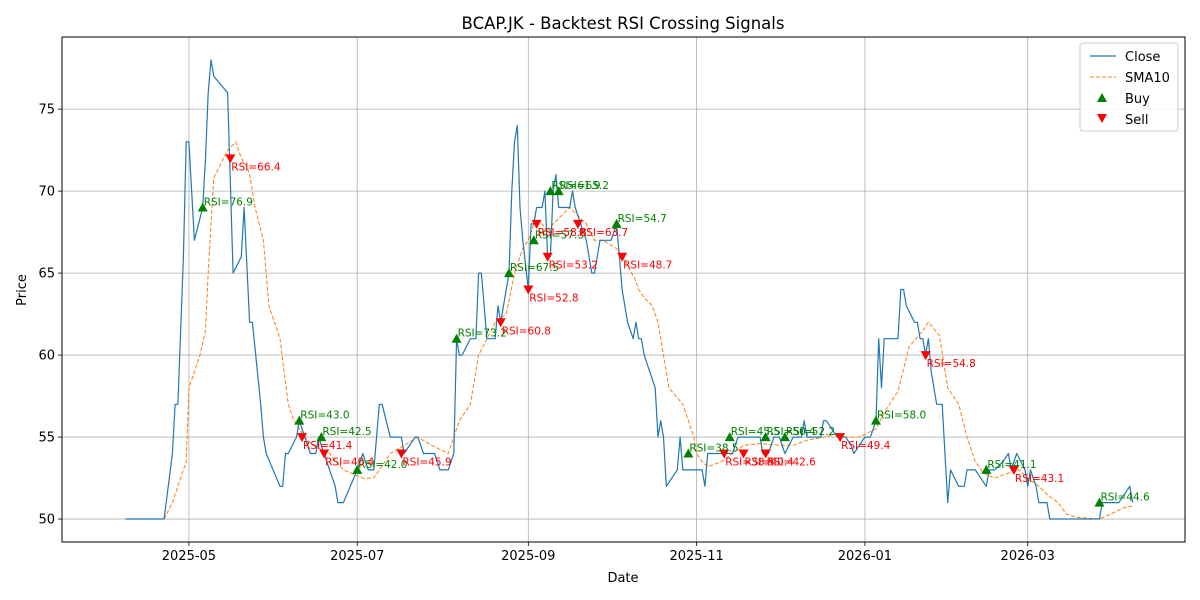 This screenshot has height=600, width=1200. What do you see at coordinates (534, 268) in the screenshot?
I see `buy-rsi-label: RSI=67.5` at bounding box center [534, 268].